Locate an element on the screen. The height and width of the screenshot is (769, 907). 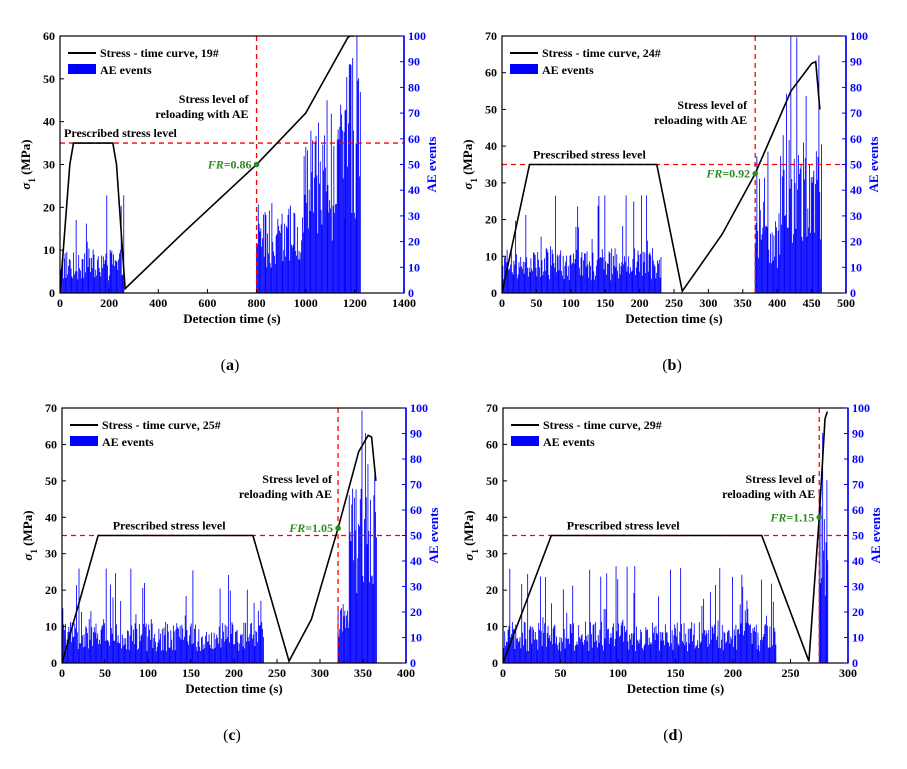
y-left-tick-label: 50 is located at coordinates (492, 481).